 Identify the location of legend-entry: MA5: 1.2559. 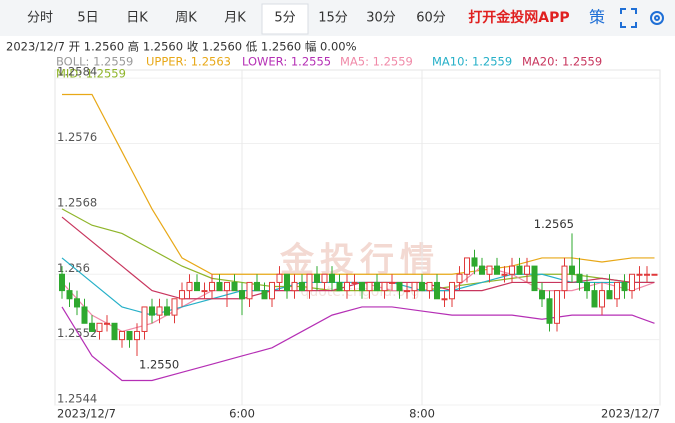
(376, 62).